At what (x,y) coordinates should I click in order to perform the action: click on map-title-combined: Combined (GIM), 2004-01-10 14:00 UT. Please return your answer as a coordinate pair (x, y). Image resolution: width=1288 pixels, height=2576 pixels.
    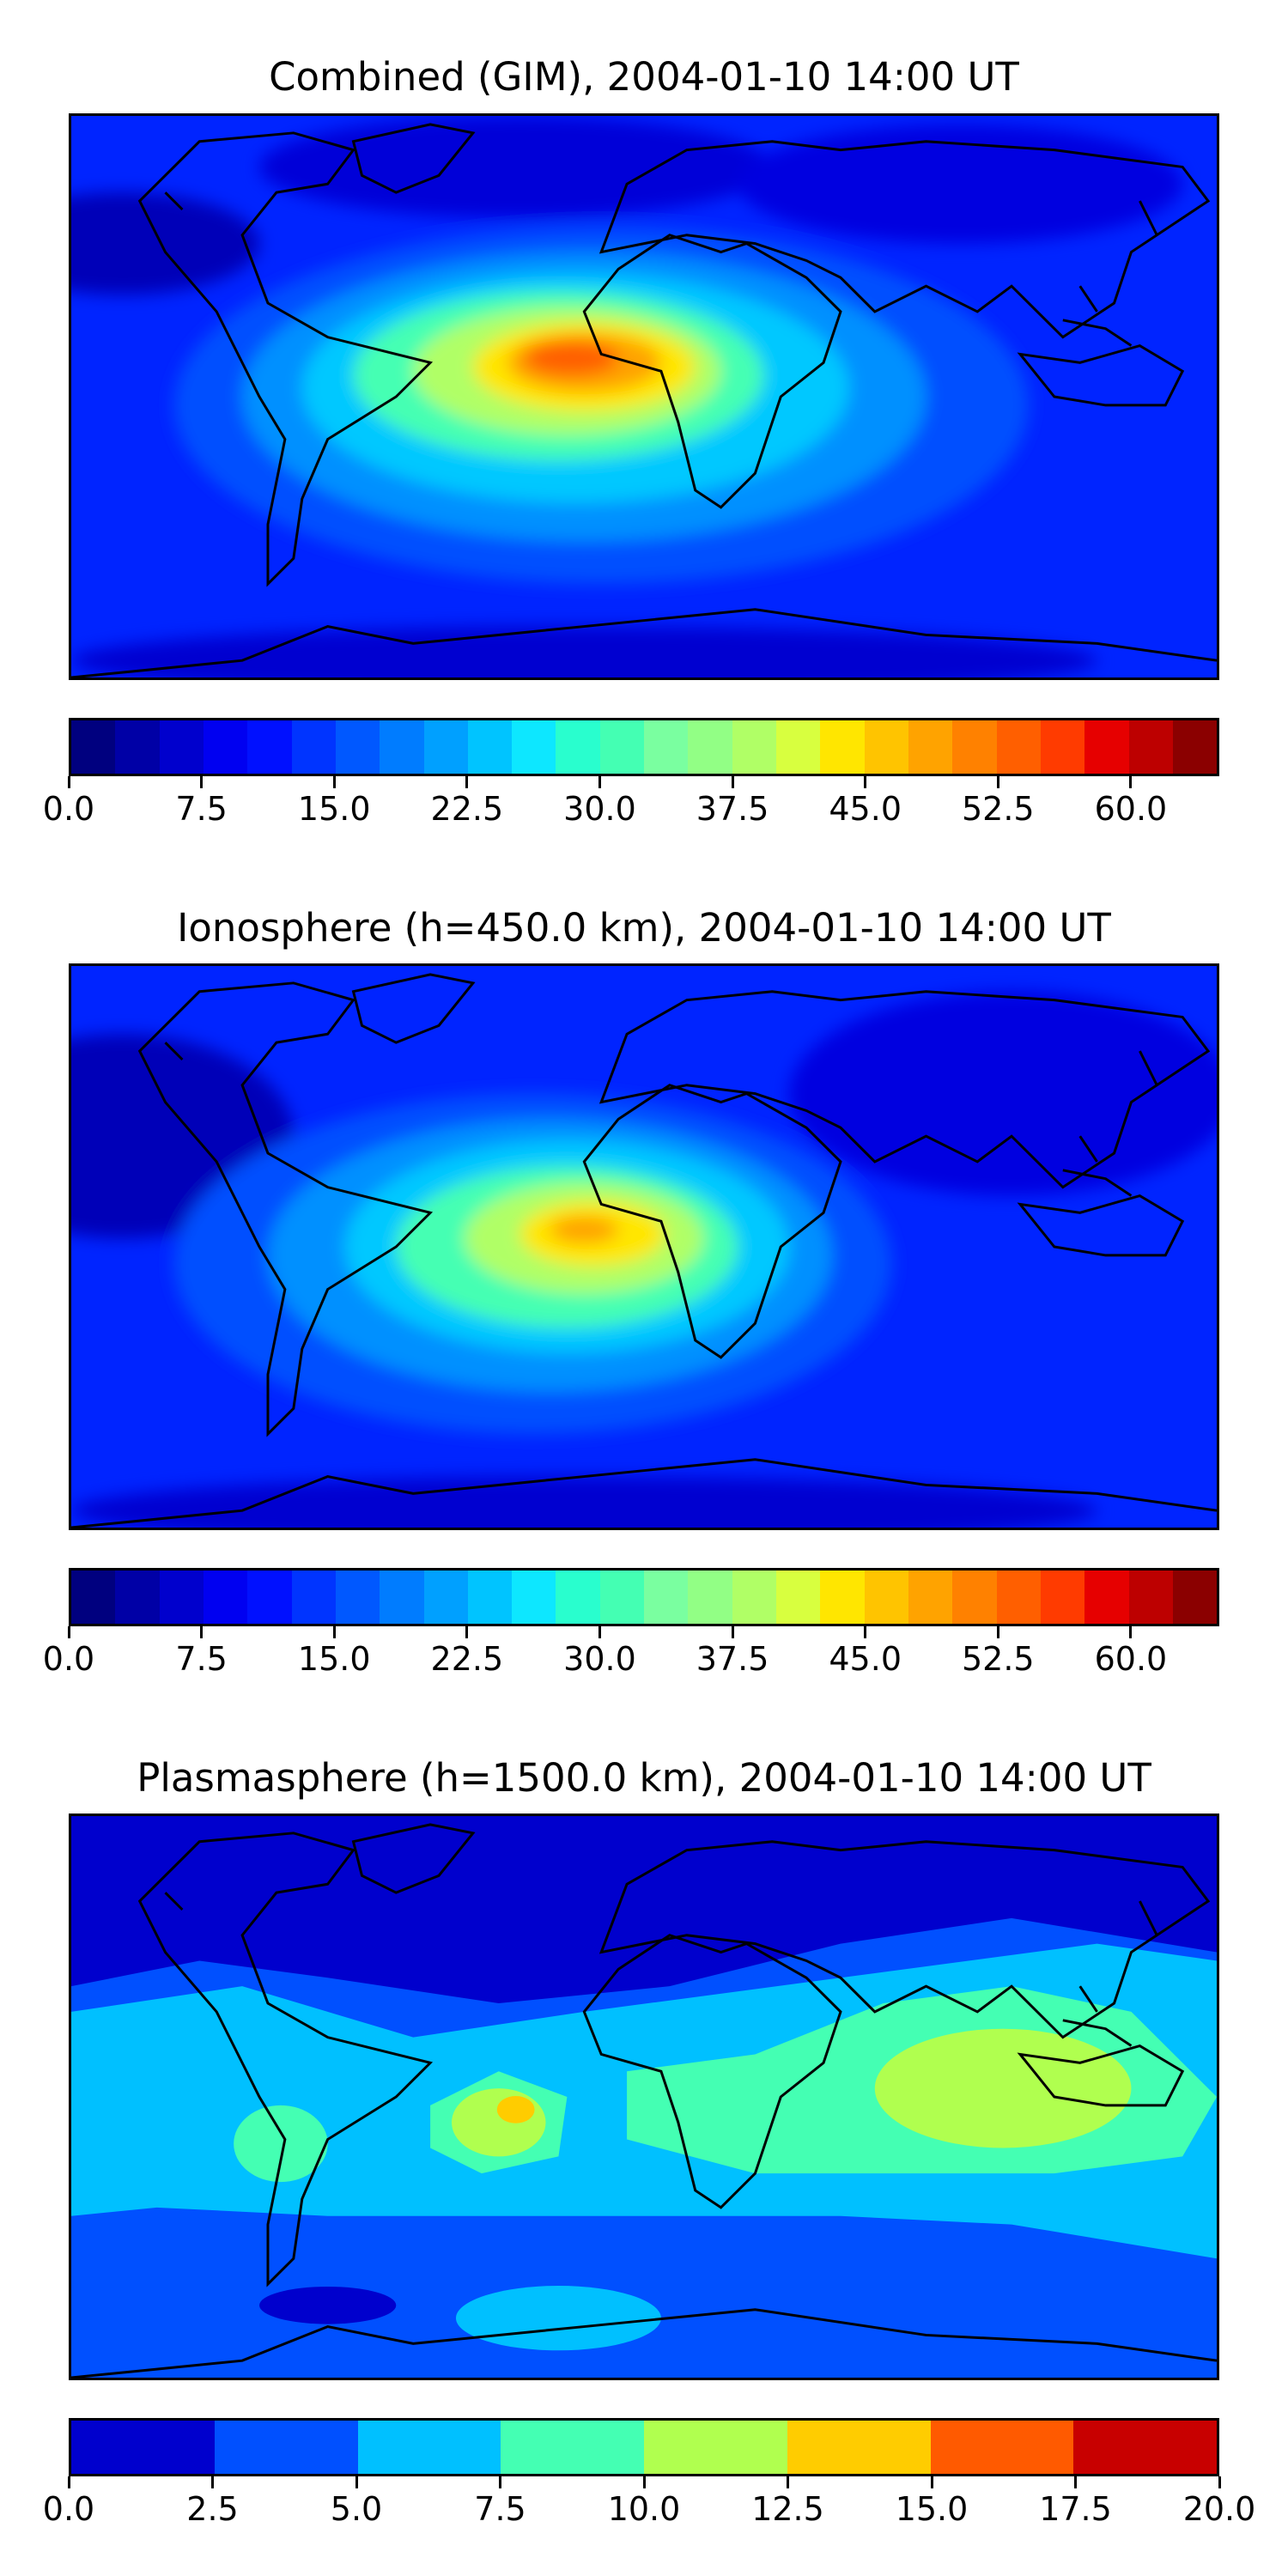
    Looking at the image, I should click on (644, 77).